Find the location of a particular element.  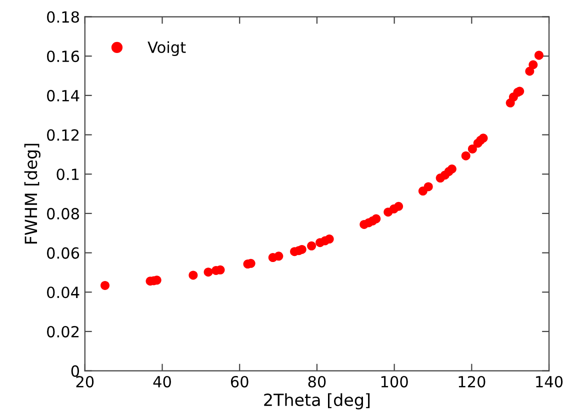

y-tick-label: 0.18 is located at coordinates (63, 17).